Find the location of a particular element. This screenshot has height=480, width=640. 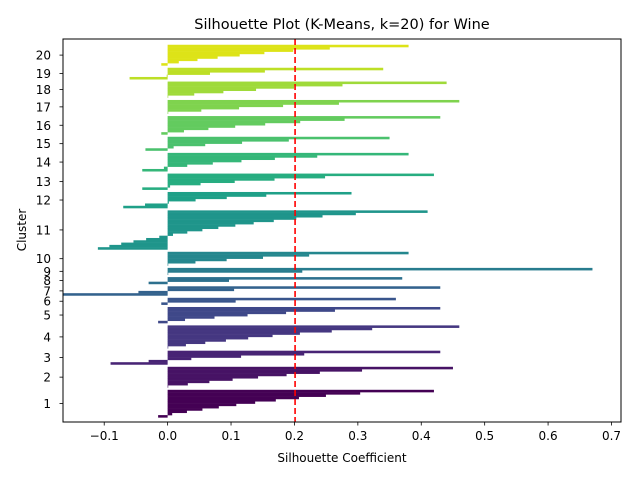

x-tick-label: 0.3 is located at coordinates (357, 436).